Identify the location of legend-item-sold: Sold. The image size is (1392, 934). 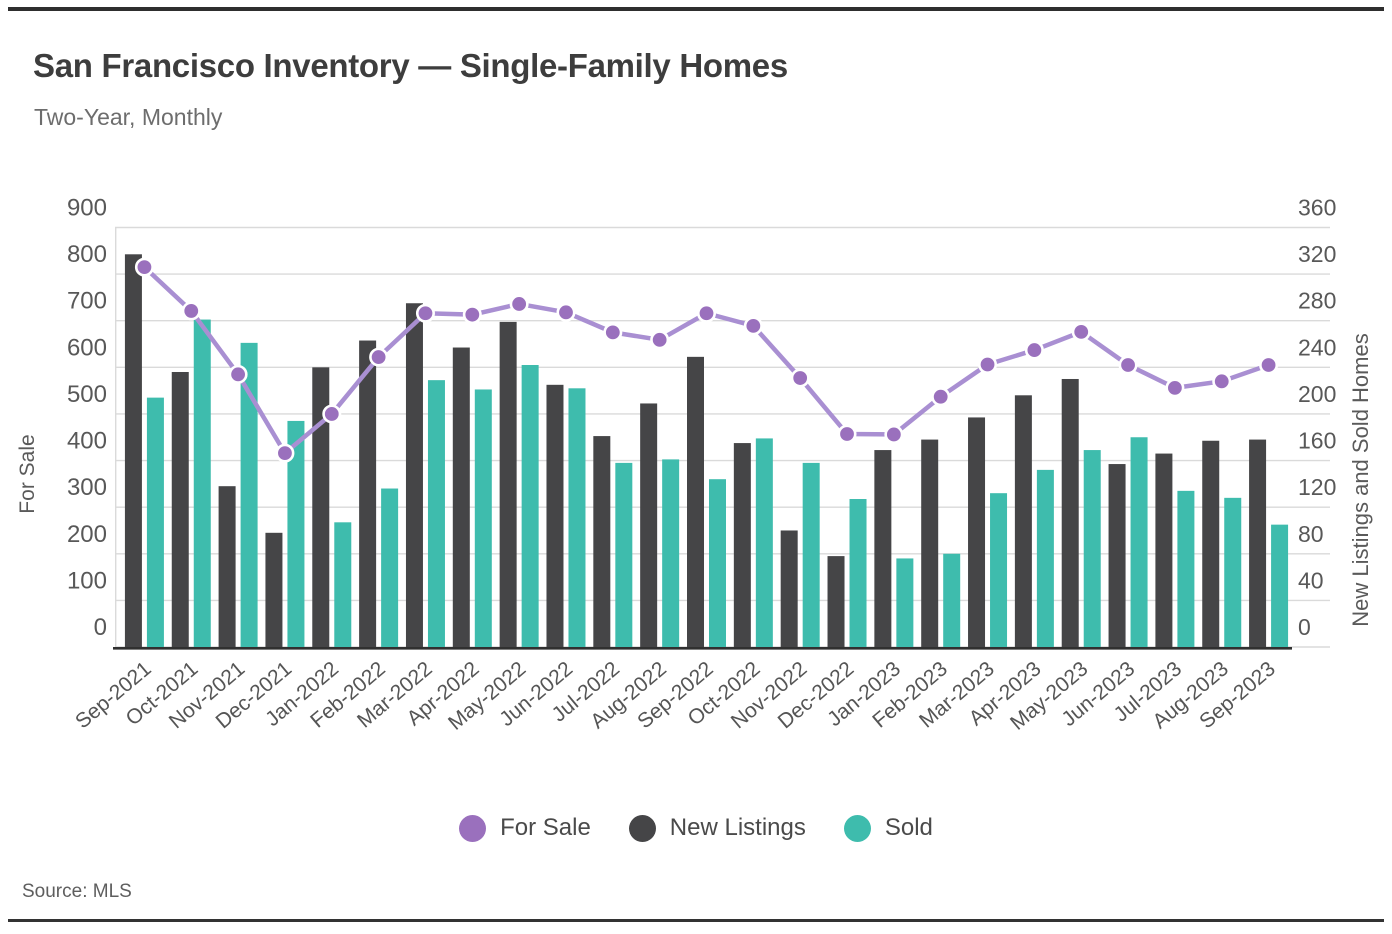
(888, 828).